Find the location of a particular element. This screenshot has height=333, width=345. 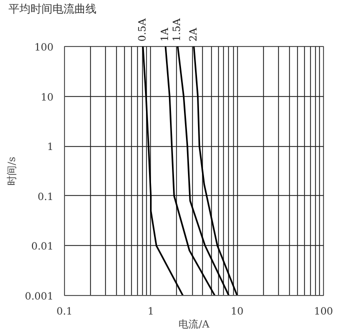

text: 1A is located at coordinates (166, 34).